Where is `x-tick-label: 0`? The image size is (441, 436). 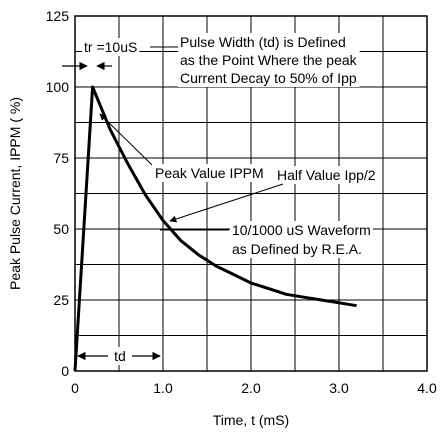 x-tick-label: 0 is located at coordinates (75, 388).